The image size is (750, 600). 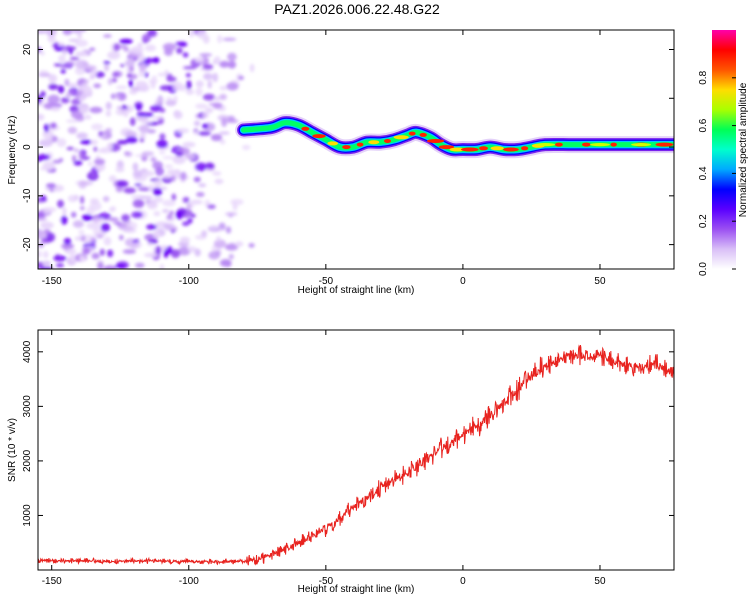 What do you see at coordinates (463, 581) in the screenshot?
I see `snr-x-tick-label: 0` at bounding box center [463, 581].